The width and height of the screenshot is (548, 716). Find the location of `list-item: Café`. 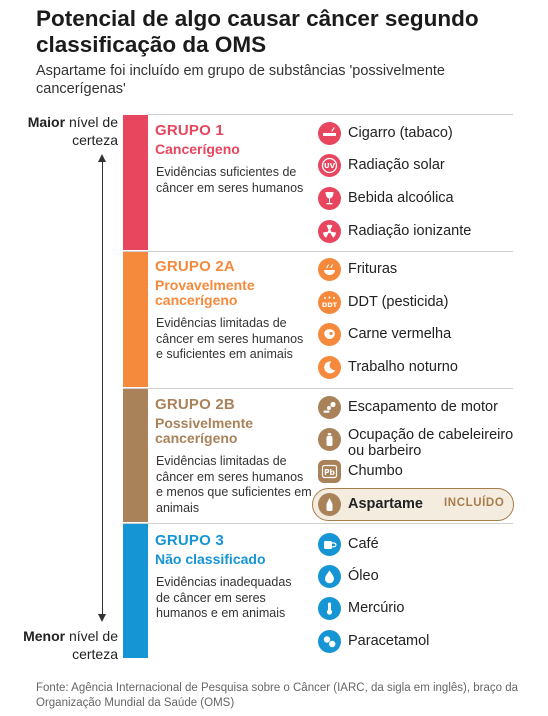

list-item: Café is located at coordinates (348, 544).